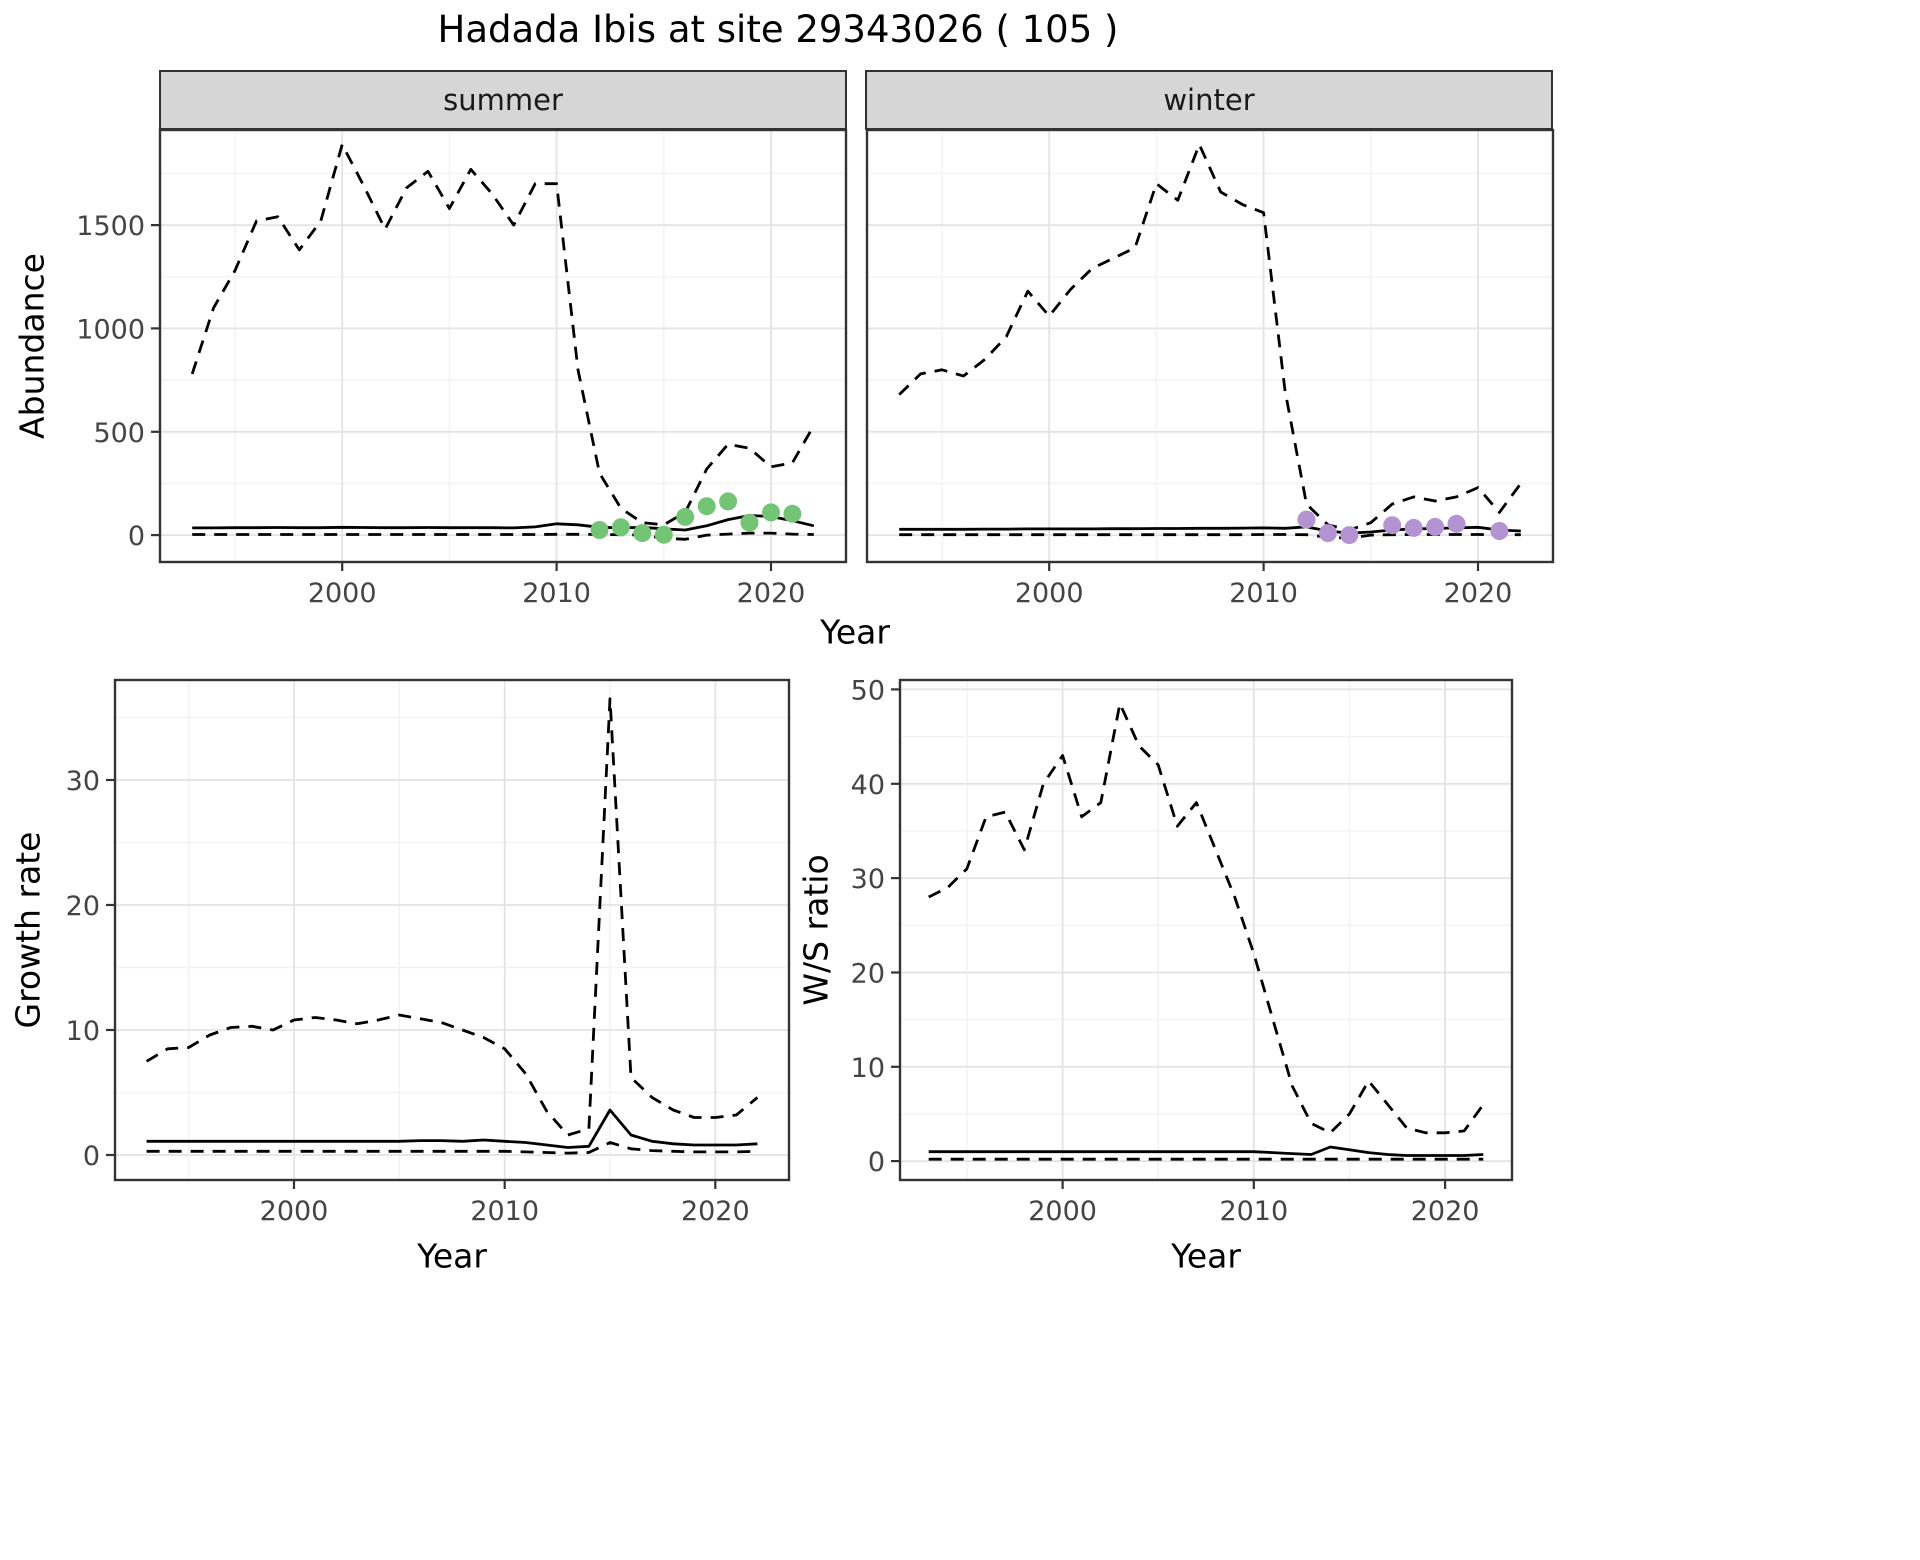 Image resolution: width=1920 pixels, height=1560 pixels. Describe the element at coordinates (110, 329) in the screenshot. I see `svg-text: 1000` at that location.